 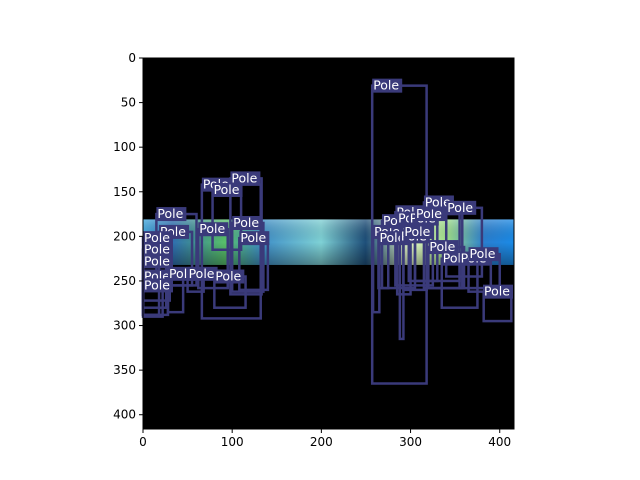 What do you see at coordinates (124, 192) in the screenshot?
I see `y-tick-label: 150` at bounding box center [124, 192].